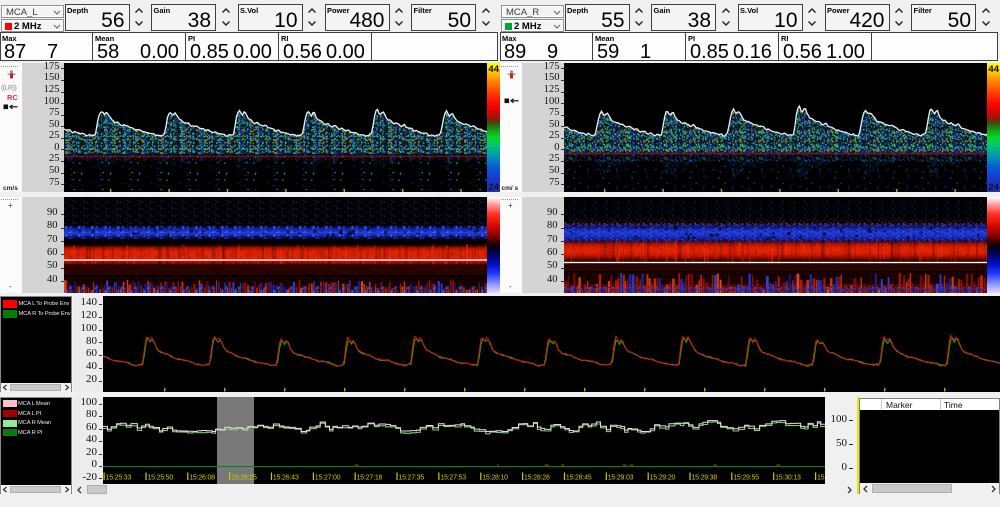 The width and height of the screenshot is (1000, 507). What do you see at coordinates (579, 478) in the screenshot?
I see `svg-text: 15:28:45` at bounding box center [579, 478].